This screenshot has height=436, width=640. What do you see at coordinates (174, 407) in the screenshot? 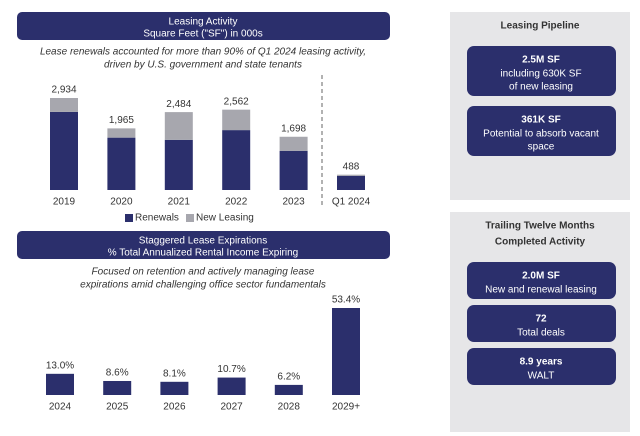
I see `x-tick-label: 2026` at bounding box center [174, 407].